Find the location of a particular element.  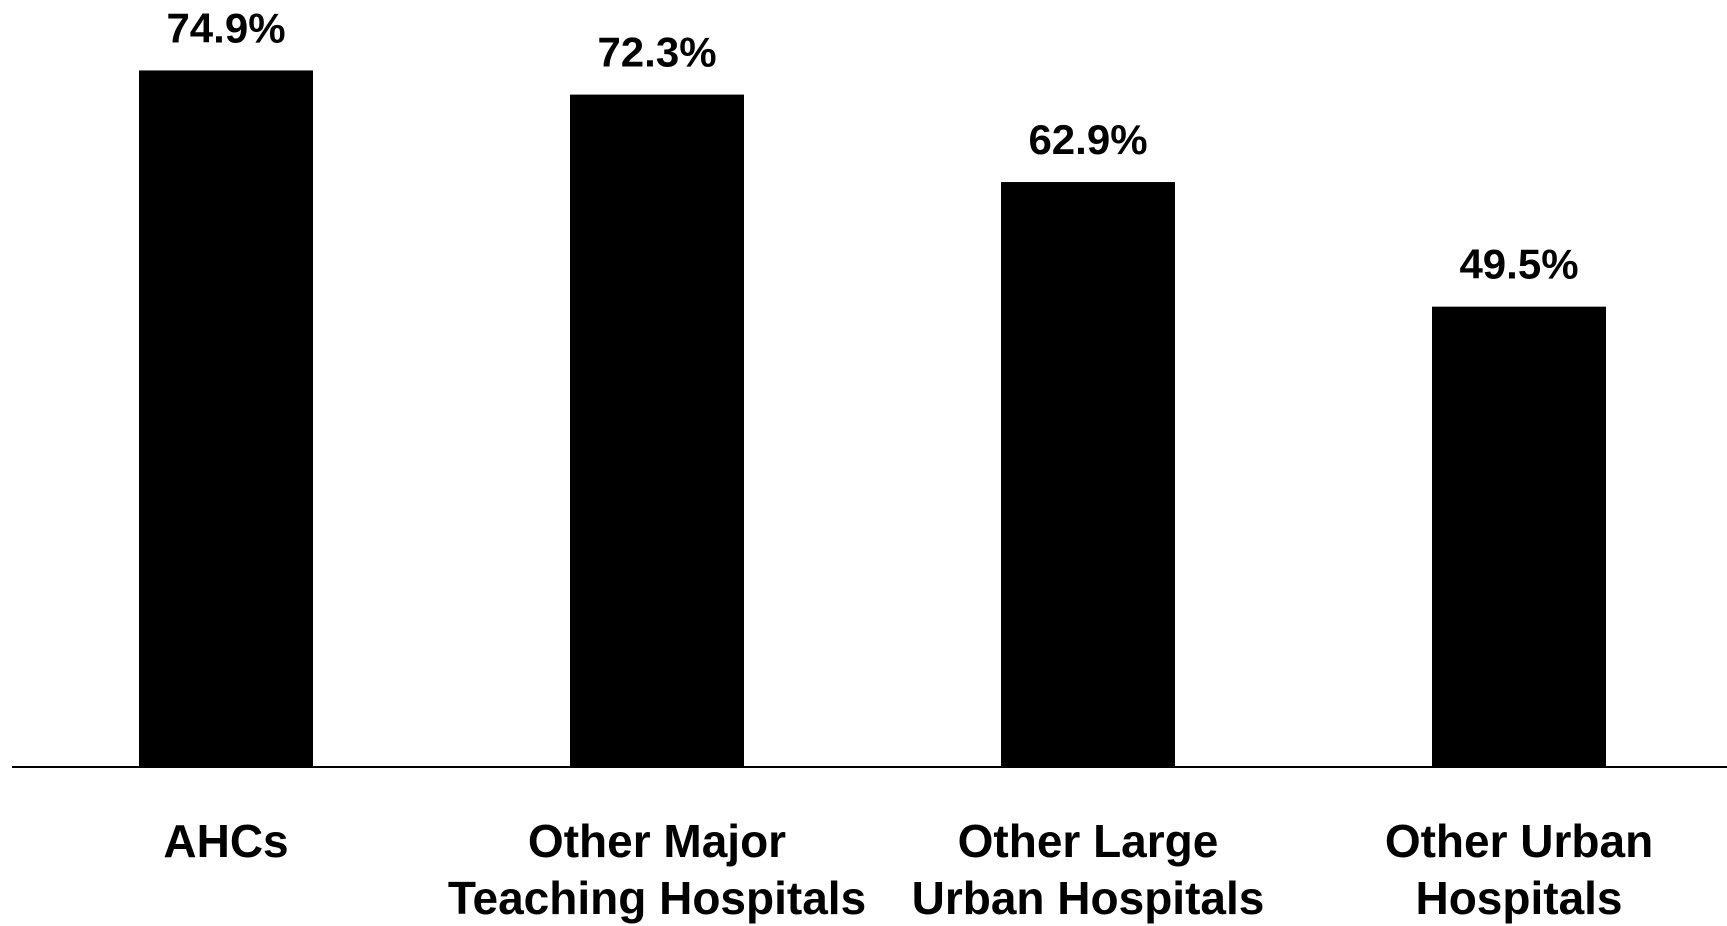

category-label-4-line-2: Hospitals is located at coordinates (1518, 898).